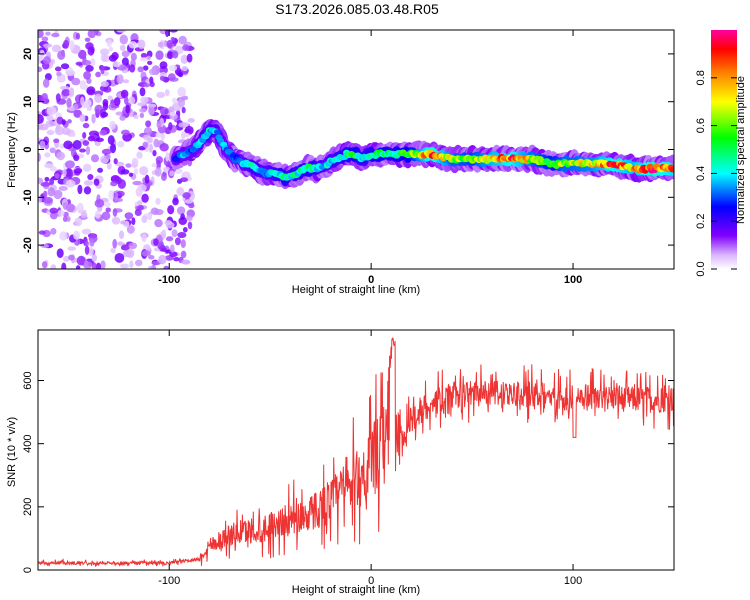 This screenshot has width=750, height=600. I want to click on snr-y-label: SNR (10 * v/v), so click(12, 452).